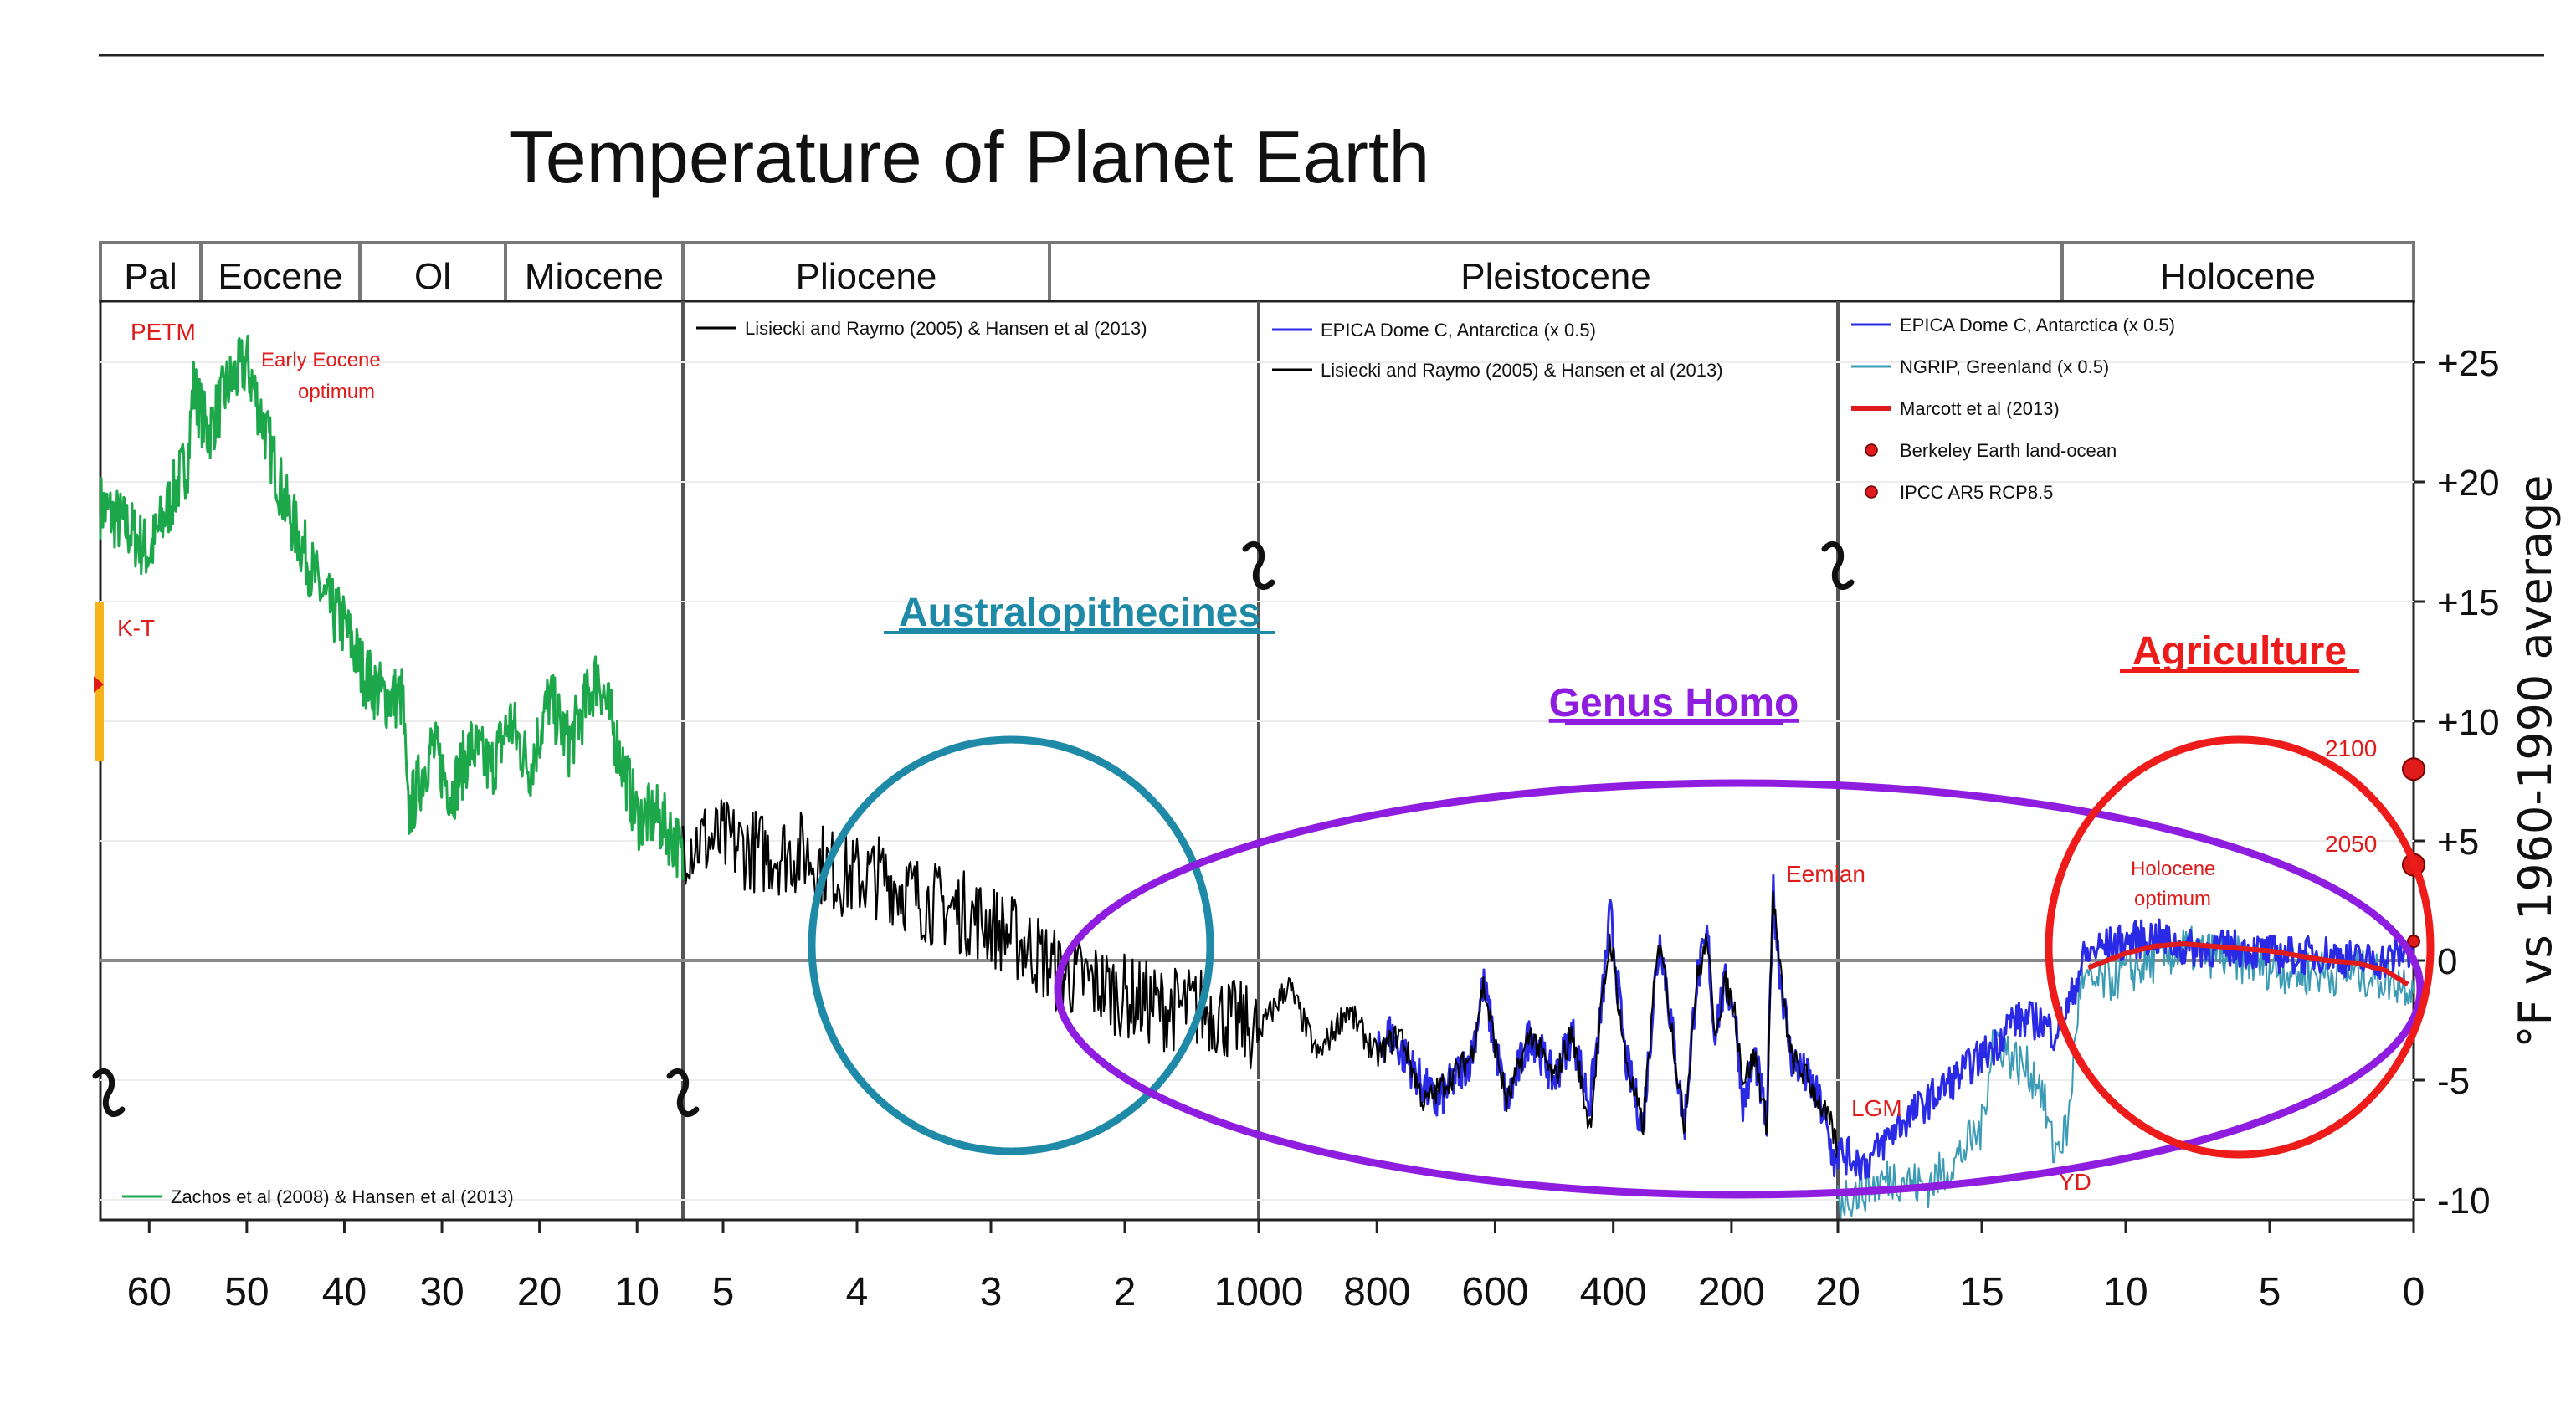 This screenshot has height=1414, width=2576. What do you see at coordinates (2351, 844) in the screenshot?
I see `annotation-2050: 2050` at bounding box center [2351, 844].